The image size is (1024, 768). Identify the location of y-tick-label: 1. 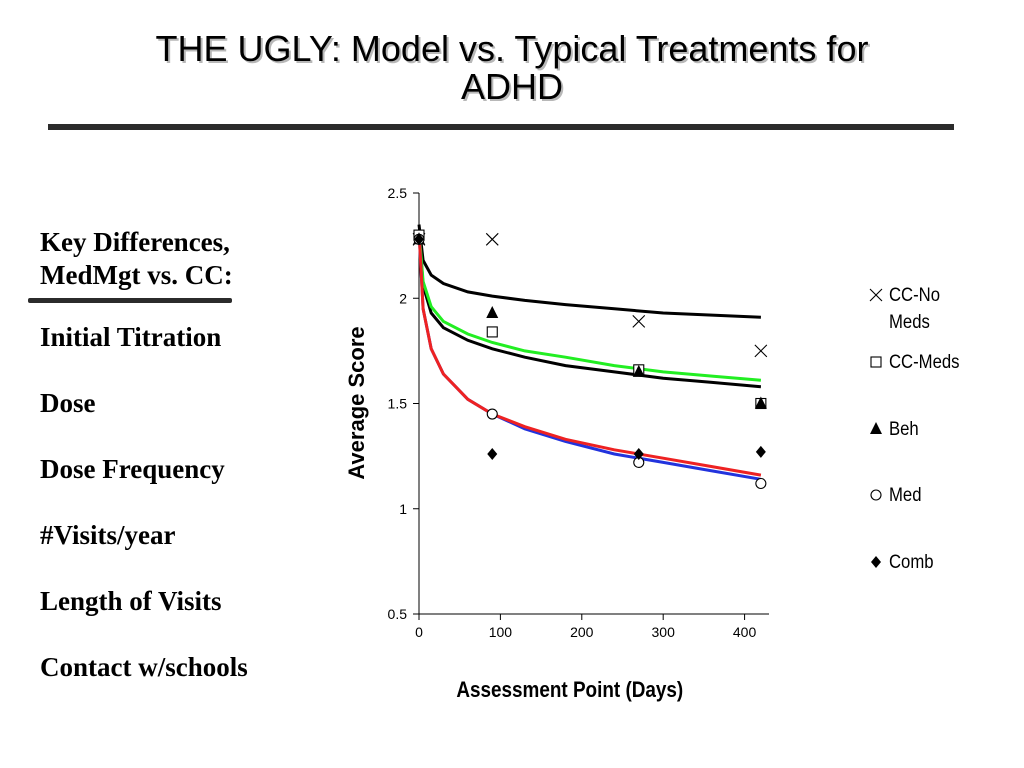
(403, 509).